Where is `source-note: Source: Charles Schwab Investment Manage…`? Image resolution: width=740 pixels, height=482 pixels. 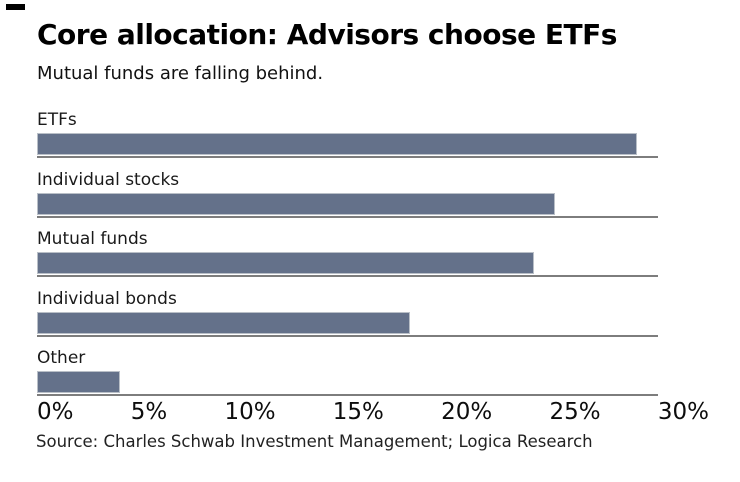 source-note: Source: Charles Schwab Investment Manage… is located at coordinates (314, 441).